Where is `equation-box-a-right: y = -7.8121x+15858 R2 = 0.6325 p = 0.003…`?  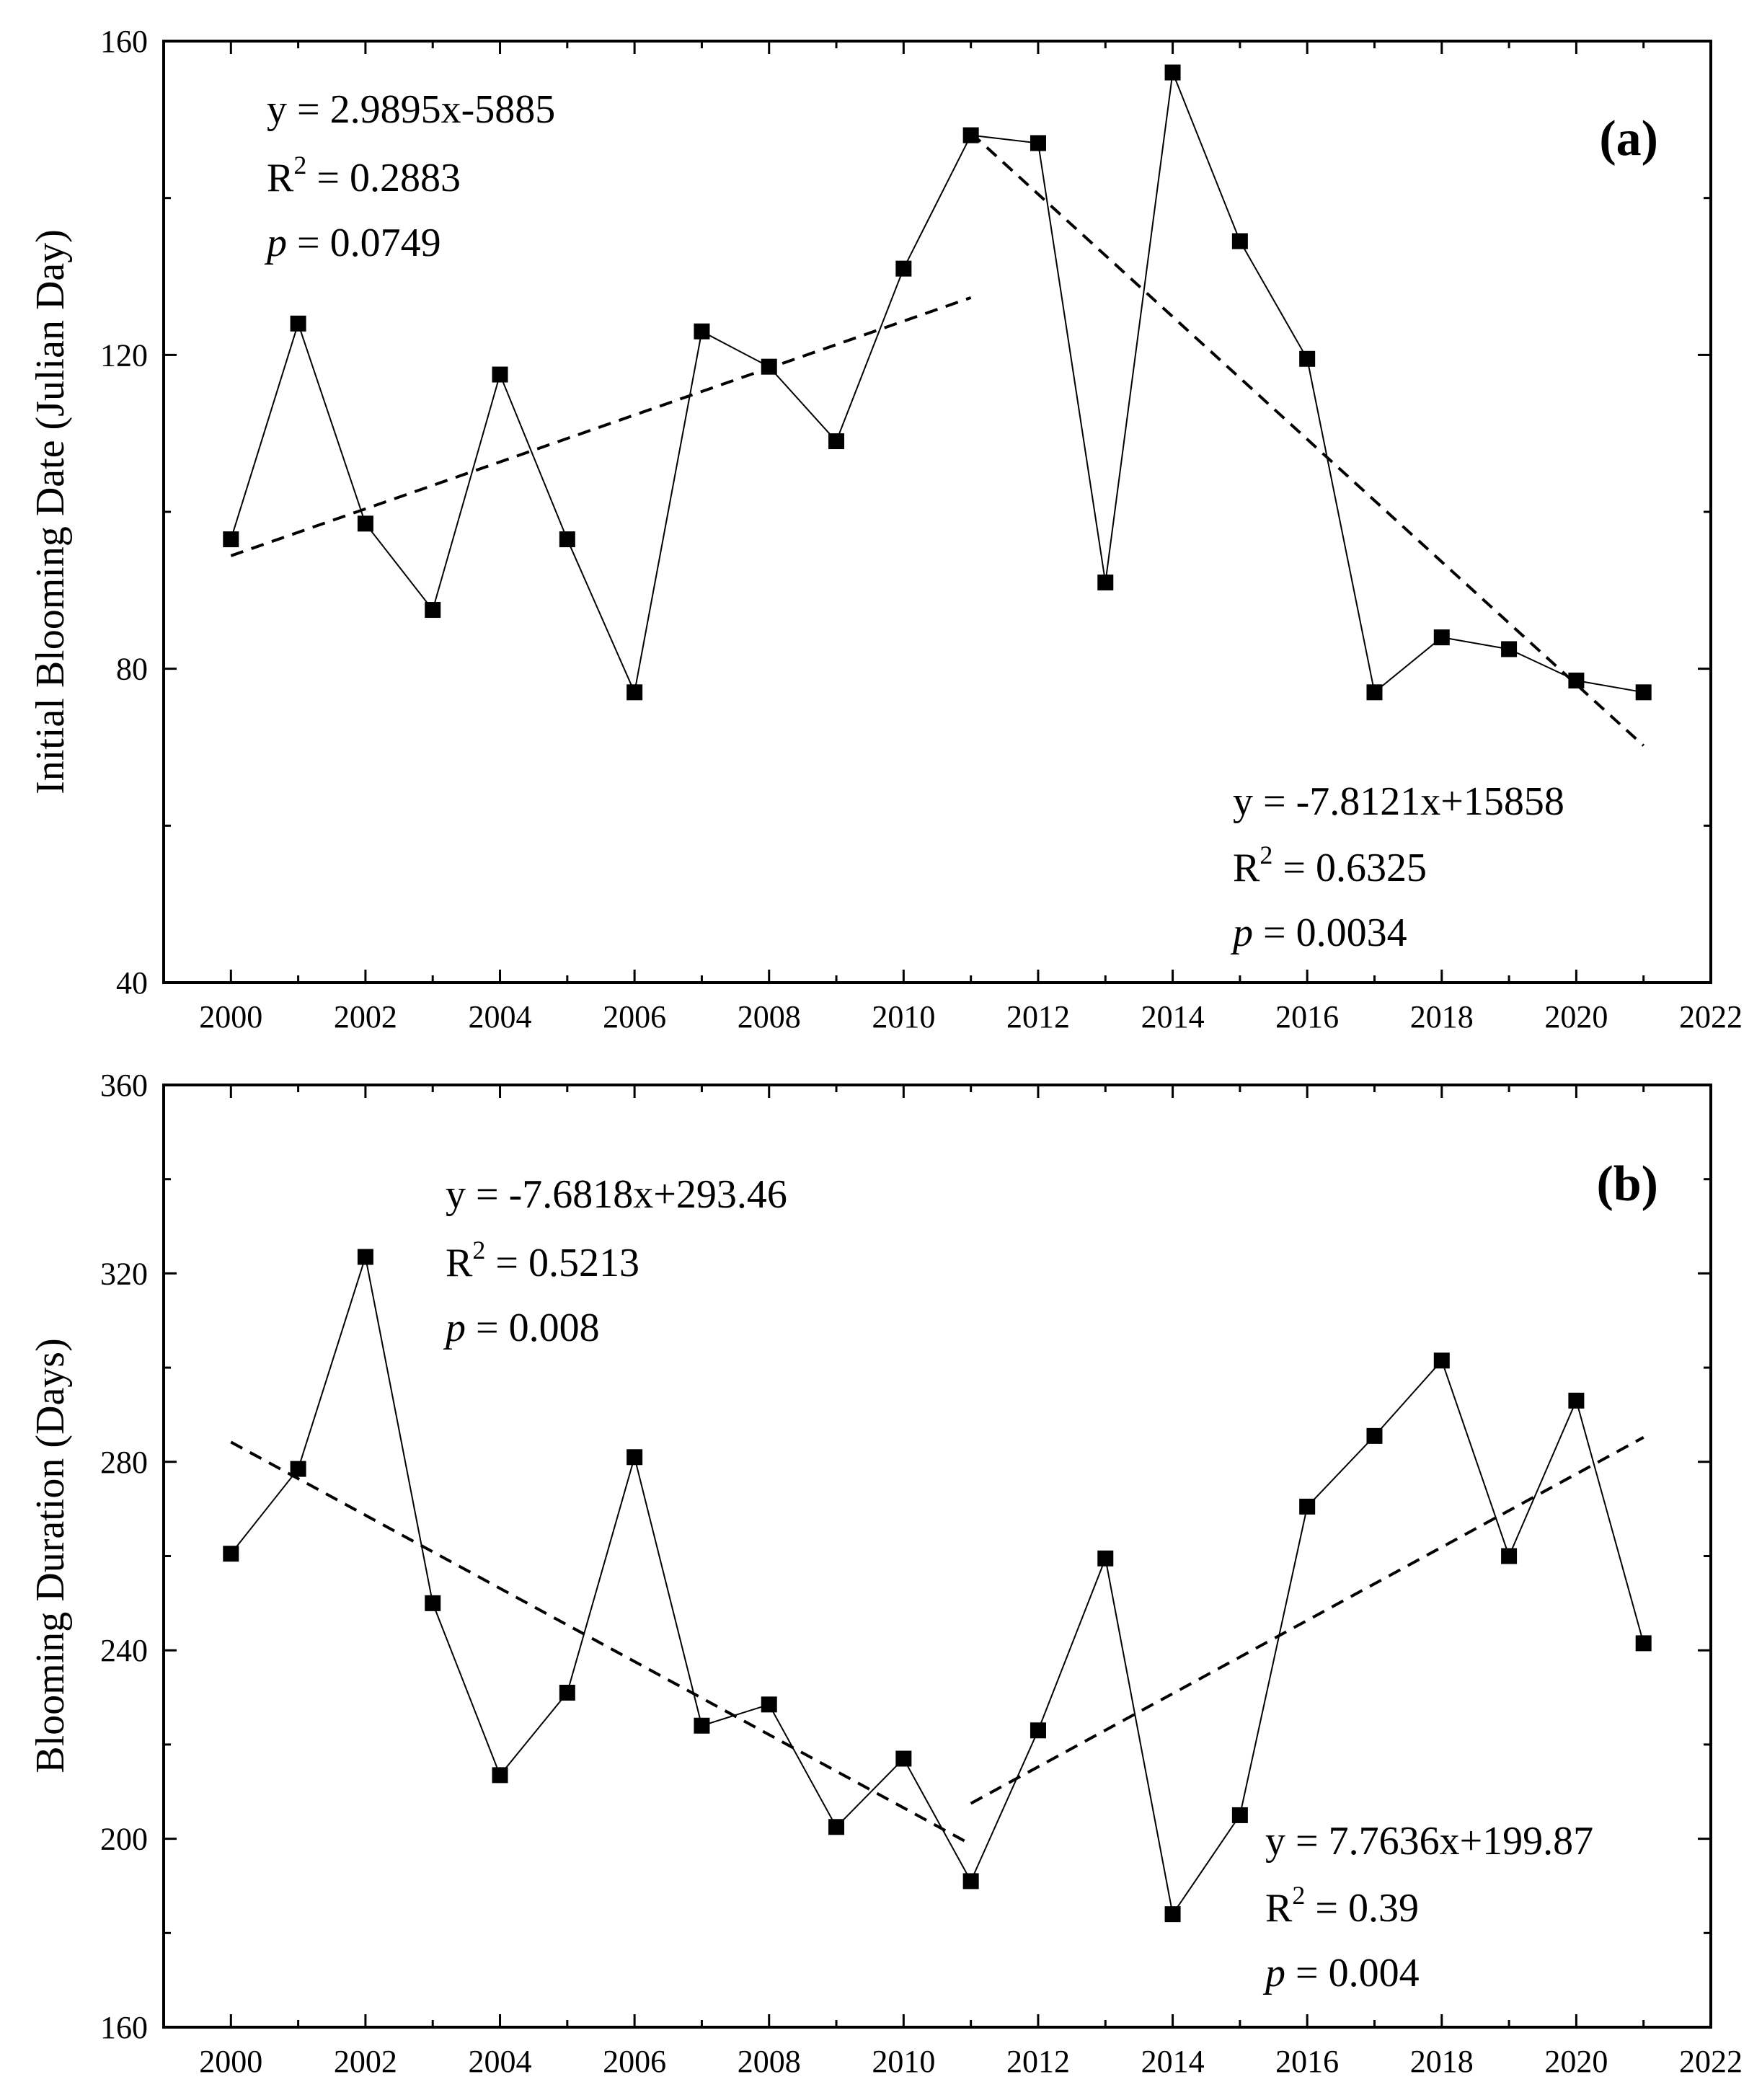 equation-box-a-right: y = -7.8121x+15858 R2 = 0.6325 p = 0.003… is located at coordinates (1397, 867).